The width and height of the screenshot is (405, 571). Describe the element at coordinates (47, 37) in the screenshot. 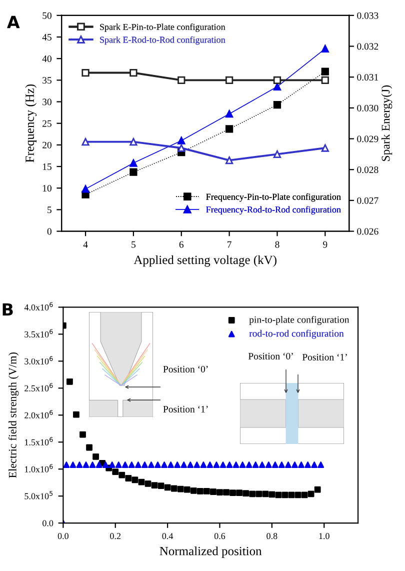

I see `y-tick-label: 45` at that location.